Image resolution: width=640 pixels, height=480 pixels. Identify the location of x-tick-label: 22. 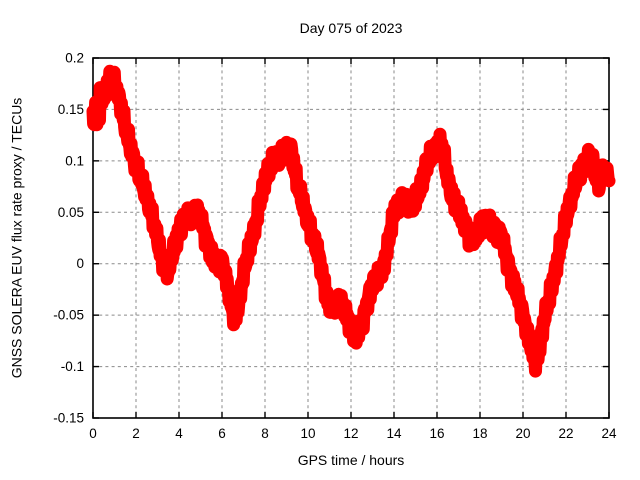
(565, 433).